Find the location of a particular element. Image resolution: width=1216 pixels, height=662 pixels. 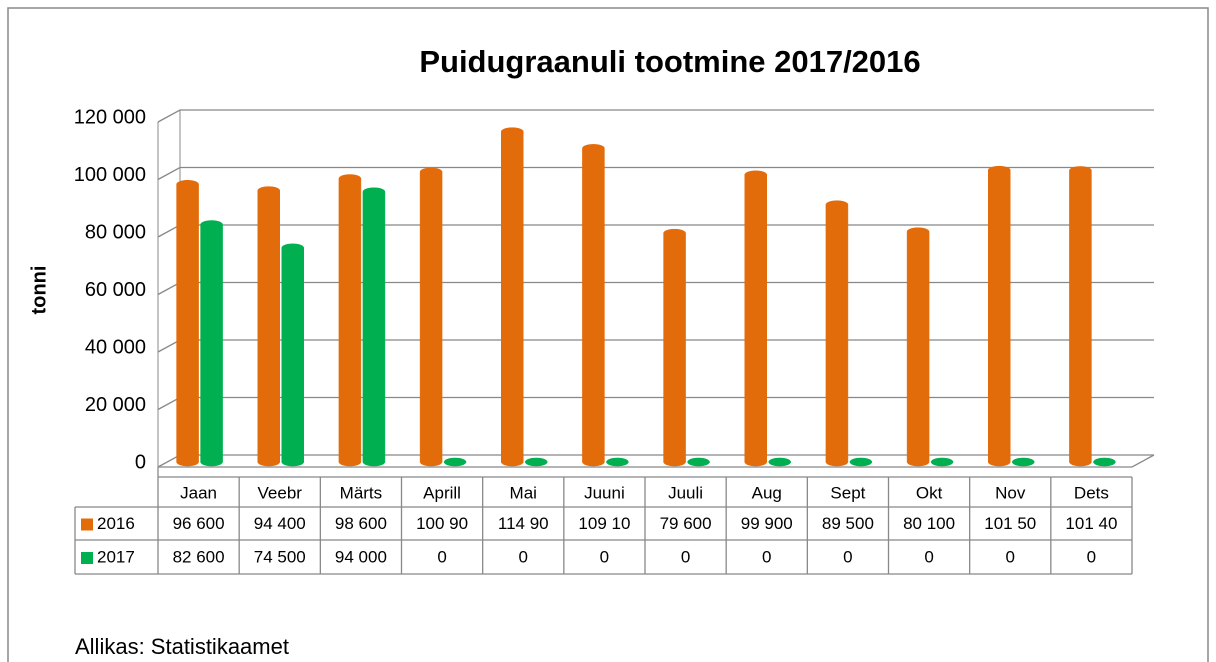

y-tick-label: 120 000 is located at coordinates (110, 117).